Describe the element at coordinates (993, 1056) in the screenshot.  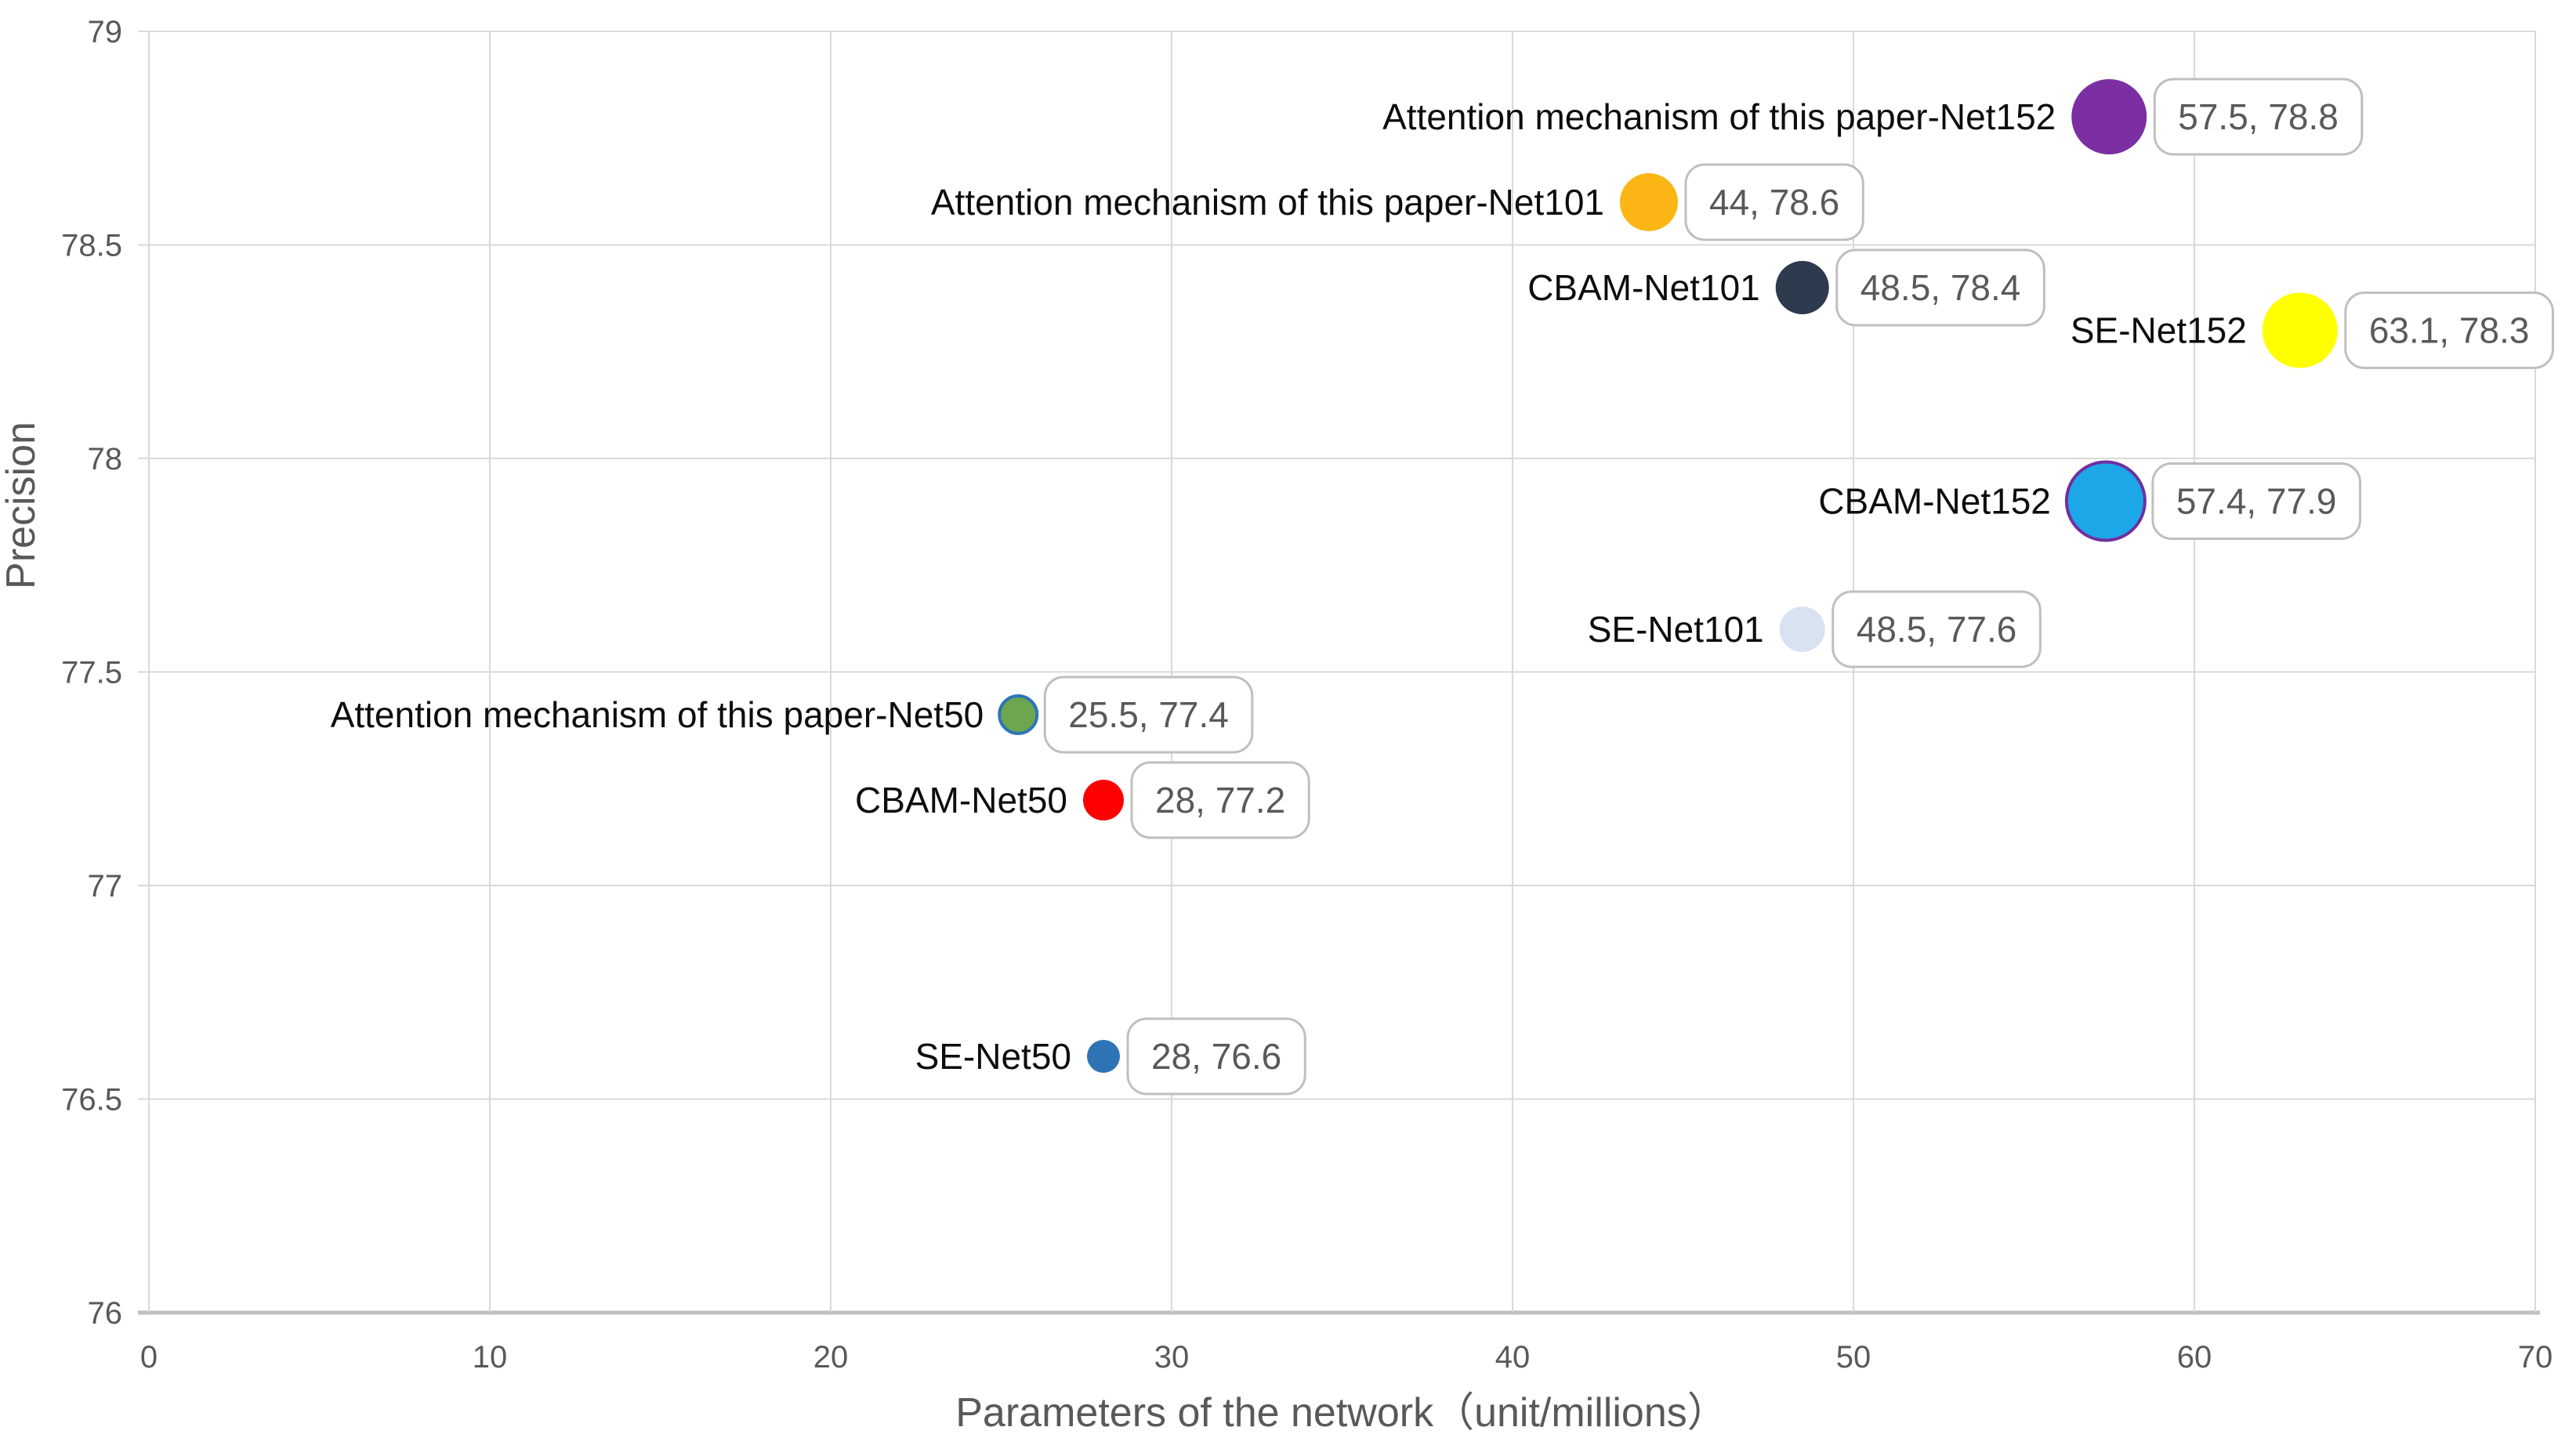
I see `point-name-label: SE-Net50` at that location.